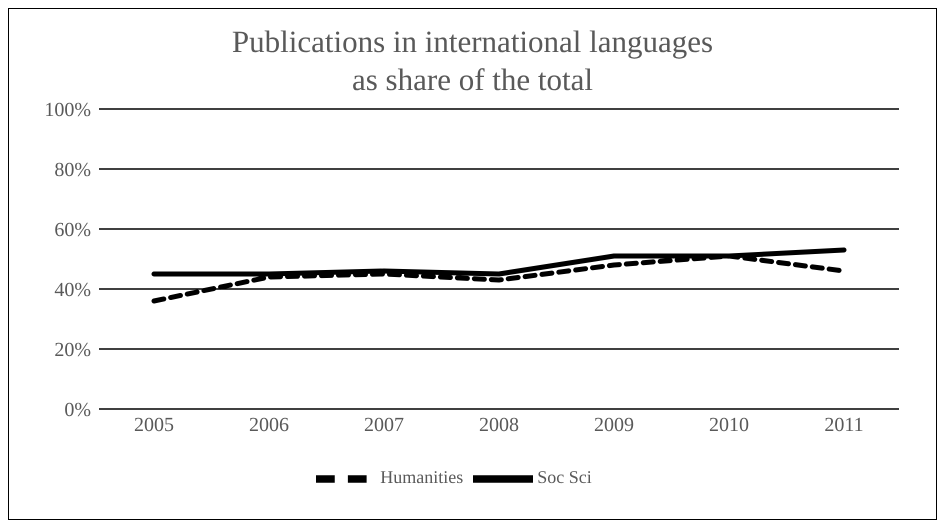  What do you see at coordinates (729, 425) in the screenshot?
I see `x-tick-label: 2010` at bounding box center [729, 425].